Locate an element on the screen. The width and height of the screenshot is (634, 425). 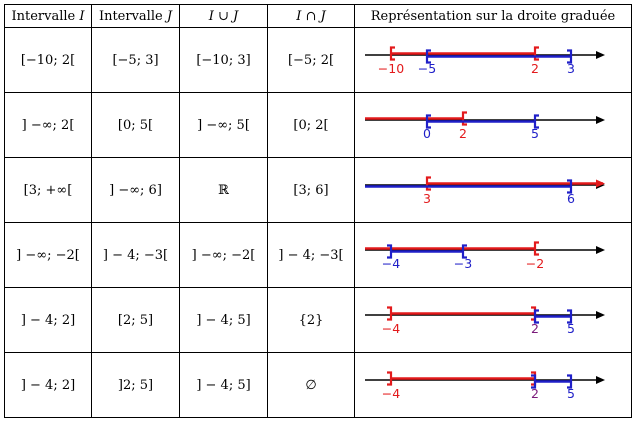
interval-i-cell: ] −∞; 2[ is located at coordinates (48, 125).